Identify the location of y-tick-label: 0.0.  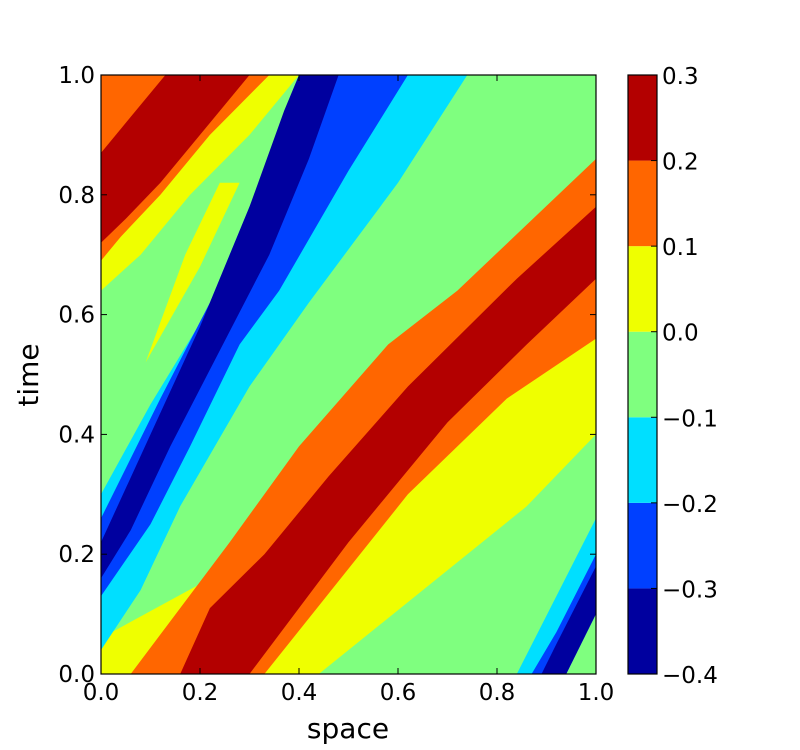
(76, 675).